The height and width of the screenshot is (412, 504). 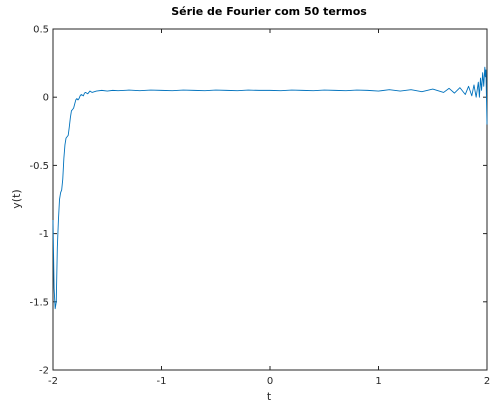 What do you see at coordinates (44, 234) in the screenshot?
I see `y-tick-label: -1` at bounding box center [44, 234].